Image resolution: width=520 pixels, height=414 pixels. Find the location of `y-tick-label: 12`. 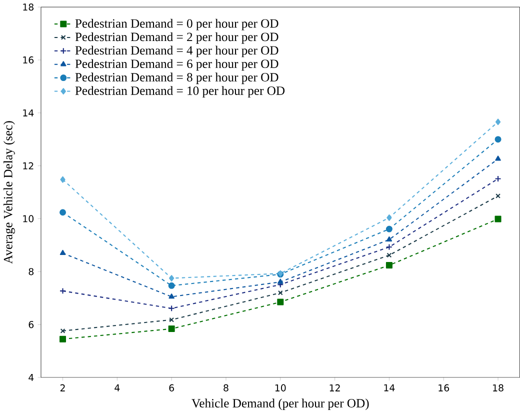

y-tick-label: 12 is located at coordinates (28, 166).